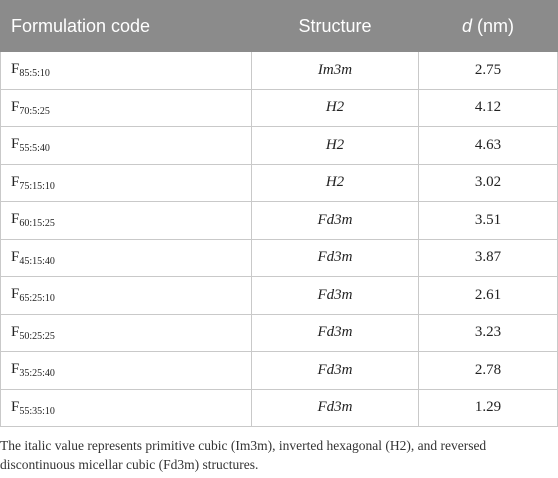 The width and height of the screenshot is (558, 478). Describe the element at coordinates (34, 111) in the screenshot. I see `code-subscript: 70:5:25` at that location.